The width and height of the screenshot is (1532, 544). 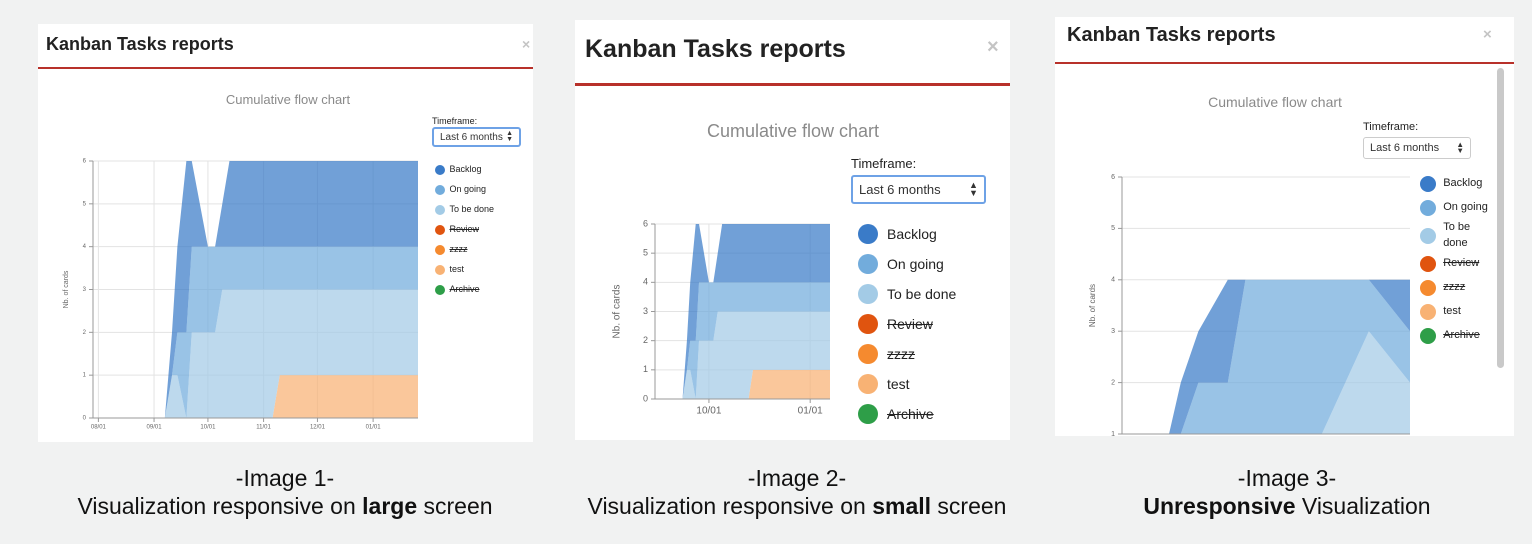 I want to click on legend-label: test, so click(x=898, y=383).